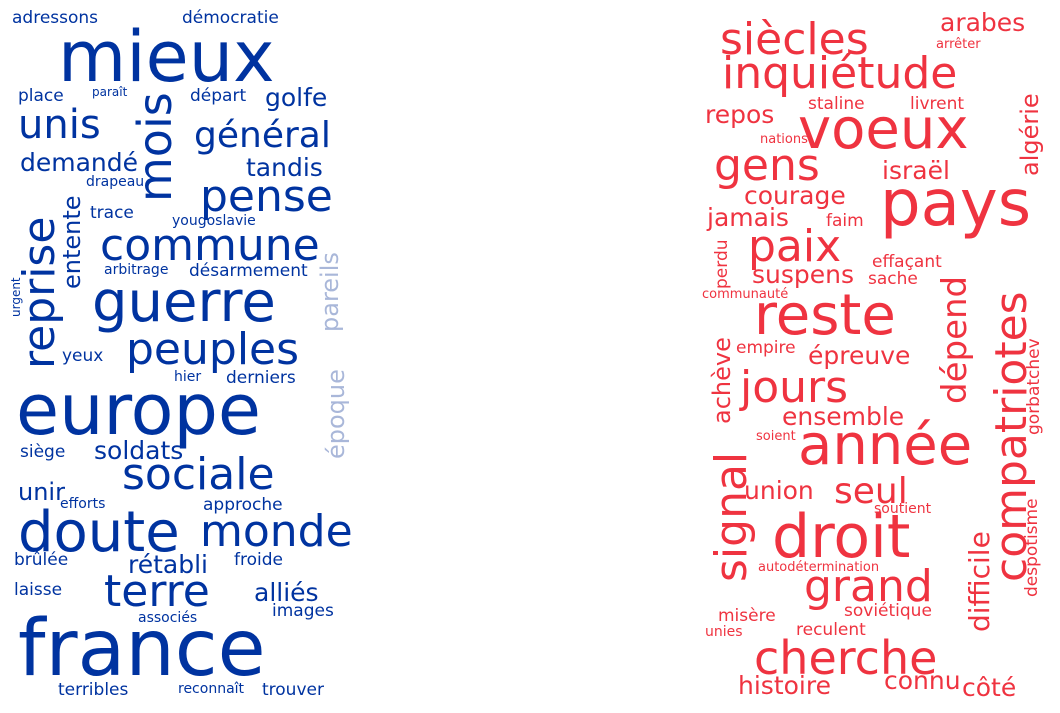 The height and width of the screenshot is (713, 1060). I want to click on left-word-associes: associés, so click(168, 618).